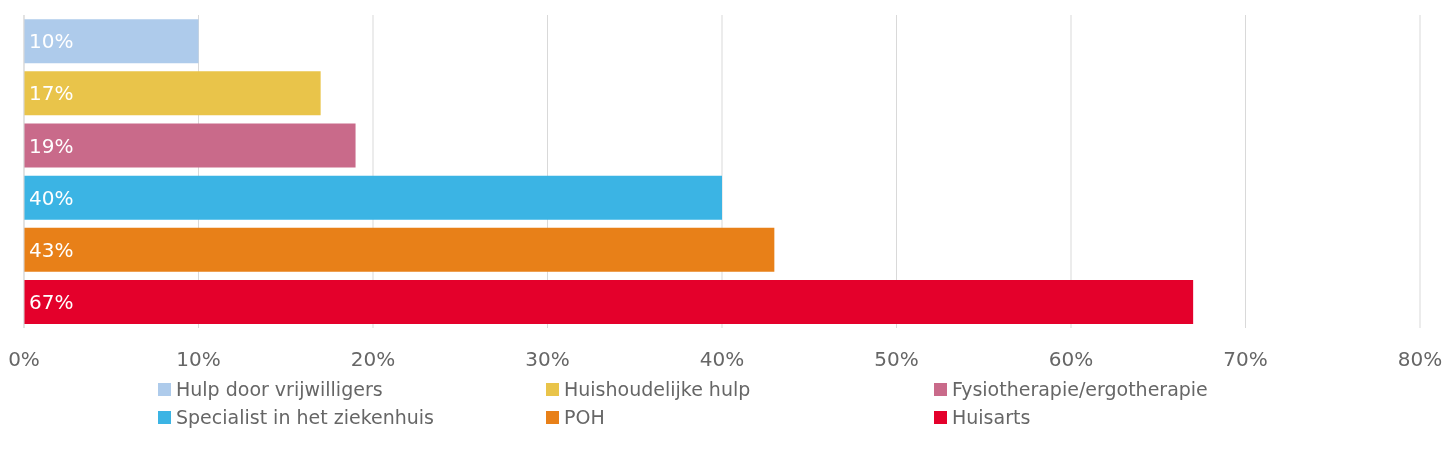 This screenshot has width=1450, height=460. What do you see at coordinates (198, 359) in the screenshot?
I see `x-tick-label: 10%` at bounding box center [198, 359].